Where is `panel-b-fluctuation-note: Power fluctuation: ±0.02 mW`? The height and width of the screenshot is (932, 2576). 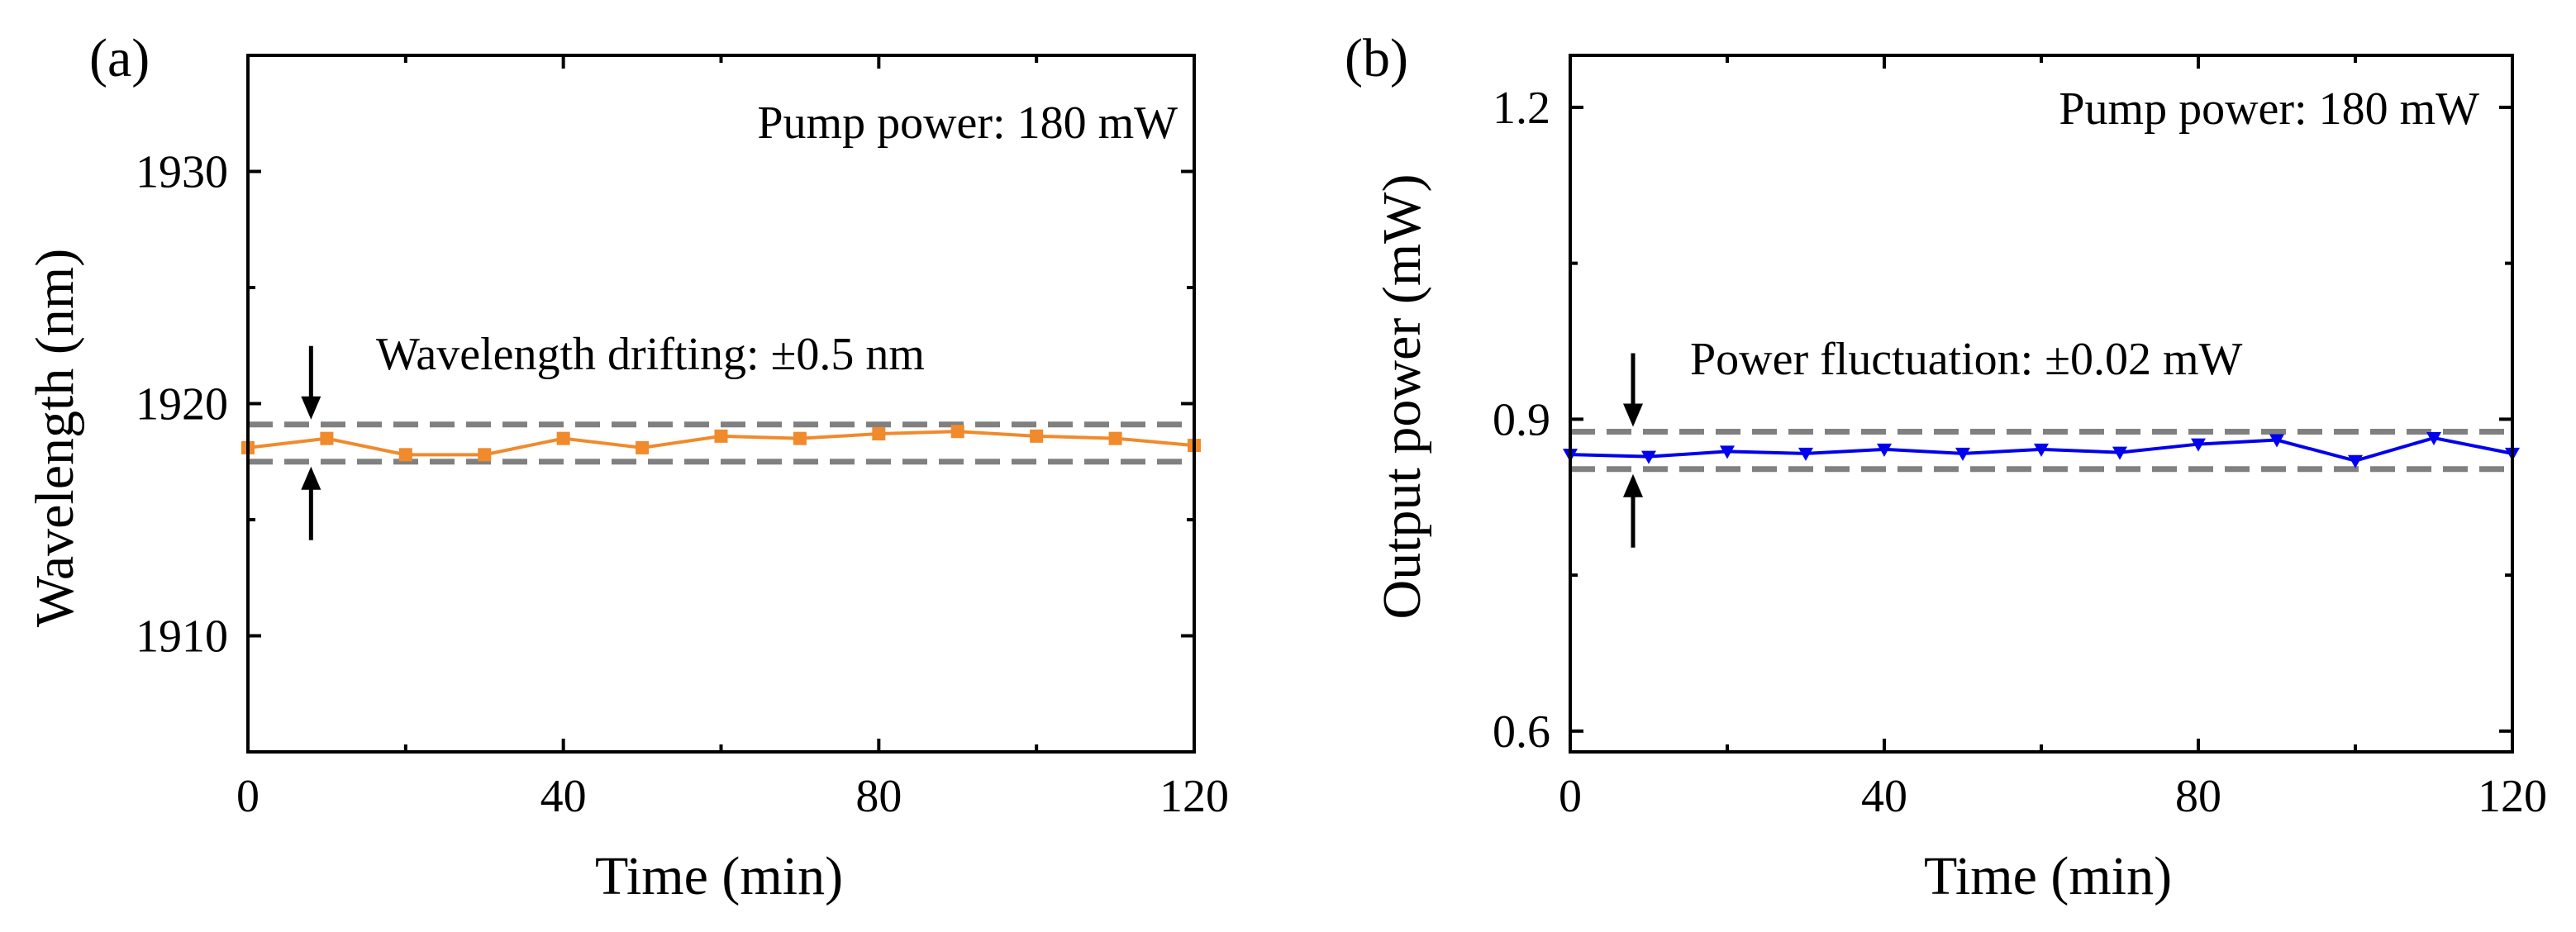
panel-b-fluctuation-note: Power fluctuation: ±0.02 mW is located at coordinates (1967, 359).